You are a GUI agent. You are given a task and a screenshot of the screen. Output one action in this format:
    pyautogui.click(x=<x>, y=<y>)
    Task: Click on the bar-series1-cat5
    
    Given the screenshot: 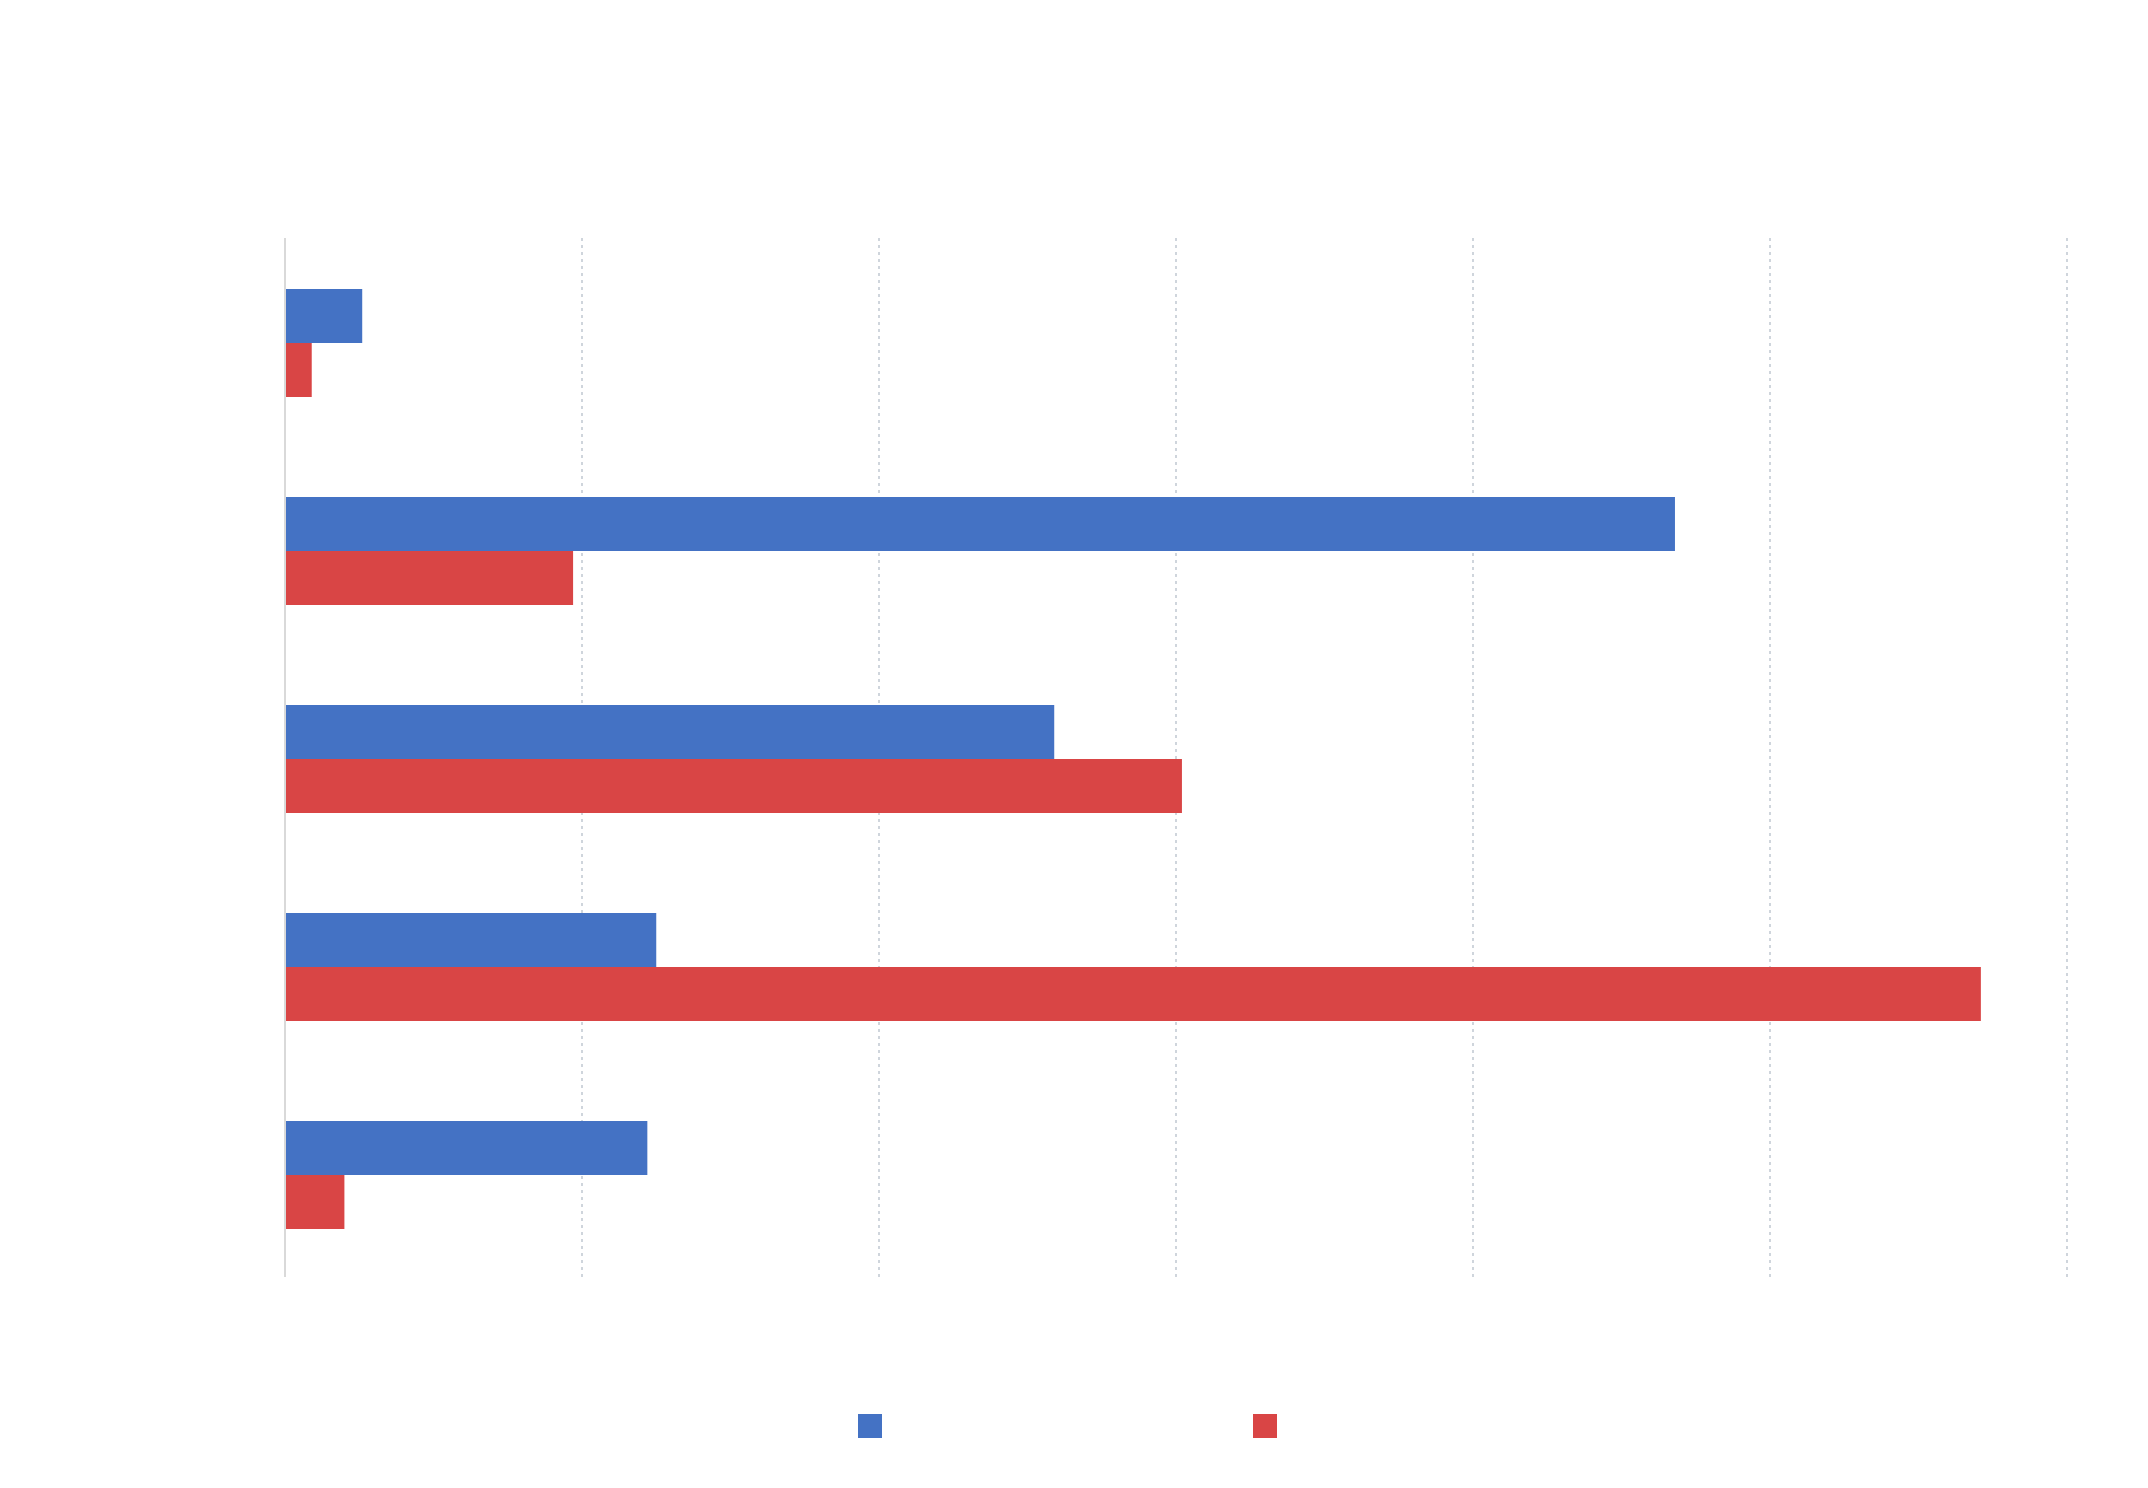 What is the action you would take?
    pyautogui.click(x=466, y=1148)
    